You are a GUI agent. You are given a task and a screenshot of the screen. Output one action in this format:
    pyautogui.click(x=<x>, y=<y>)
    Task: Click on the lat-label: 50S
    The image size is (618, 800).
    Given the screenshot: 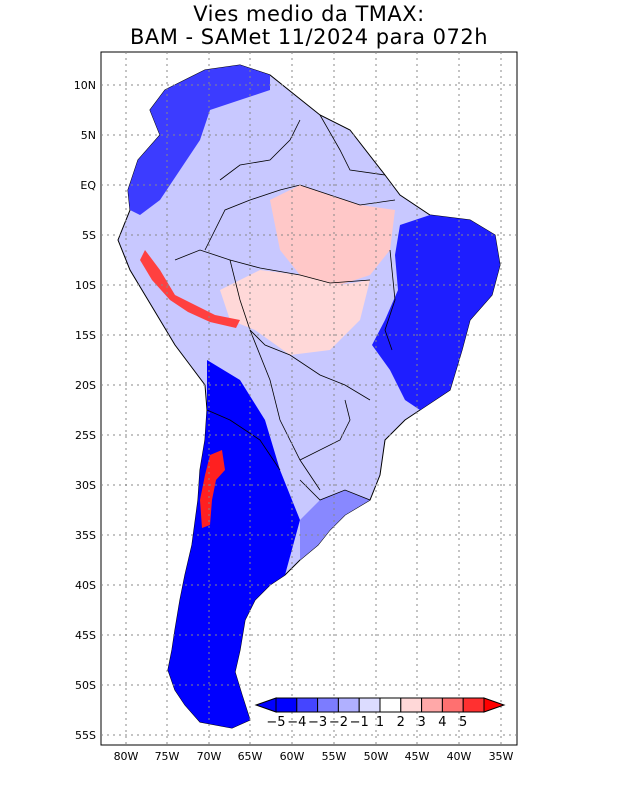 What is the action you would take?
    pyautogui.click(x=85, y=685)
    